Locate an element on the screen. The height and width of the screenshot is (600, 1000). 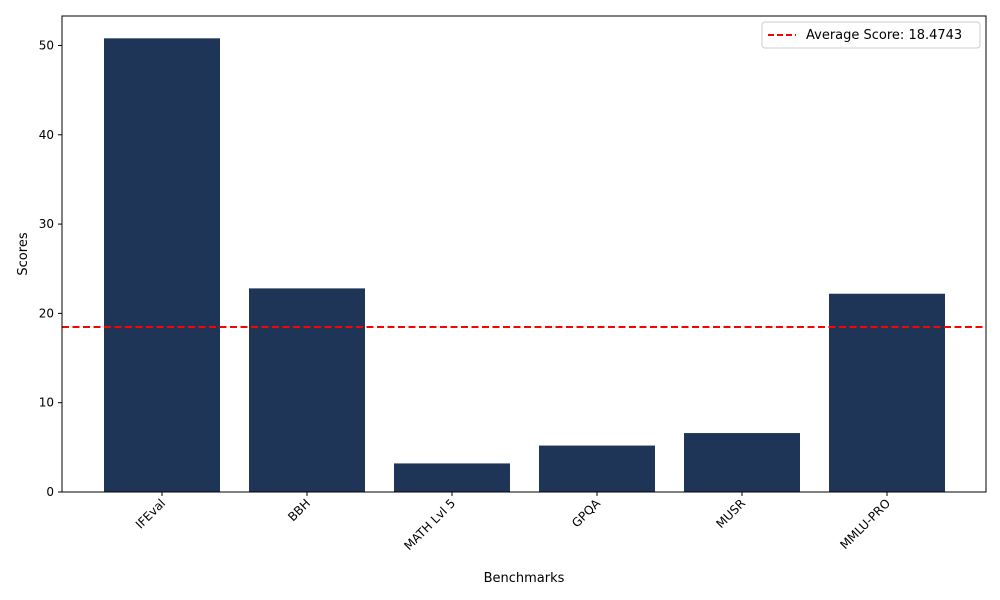
legend: Average Score: 18.4743 is located at coordinates (871, 35).